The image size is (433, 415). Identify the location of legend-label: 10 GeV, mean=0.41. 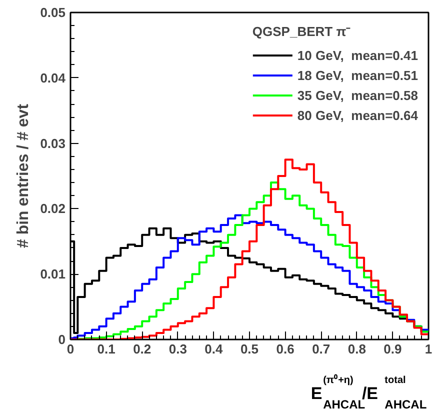
(357, 55).